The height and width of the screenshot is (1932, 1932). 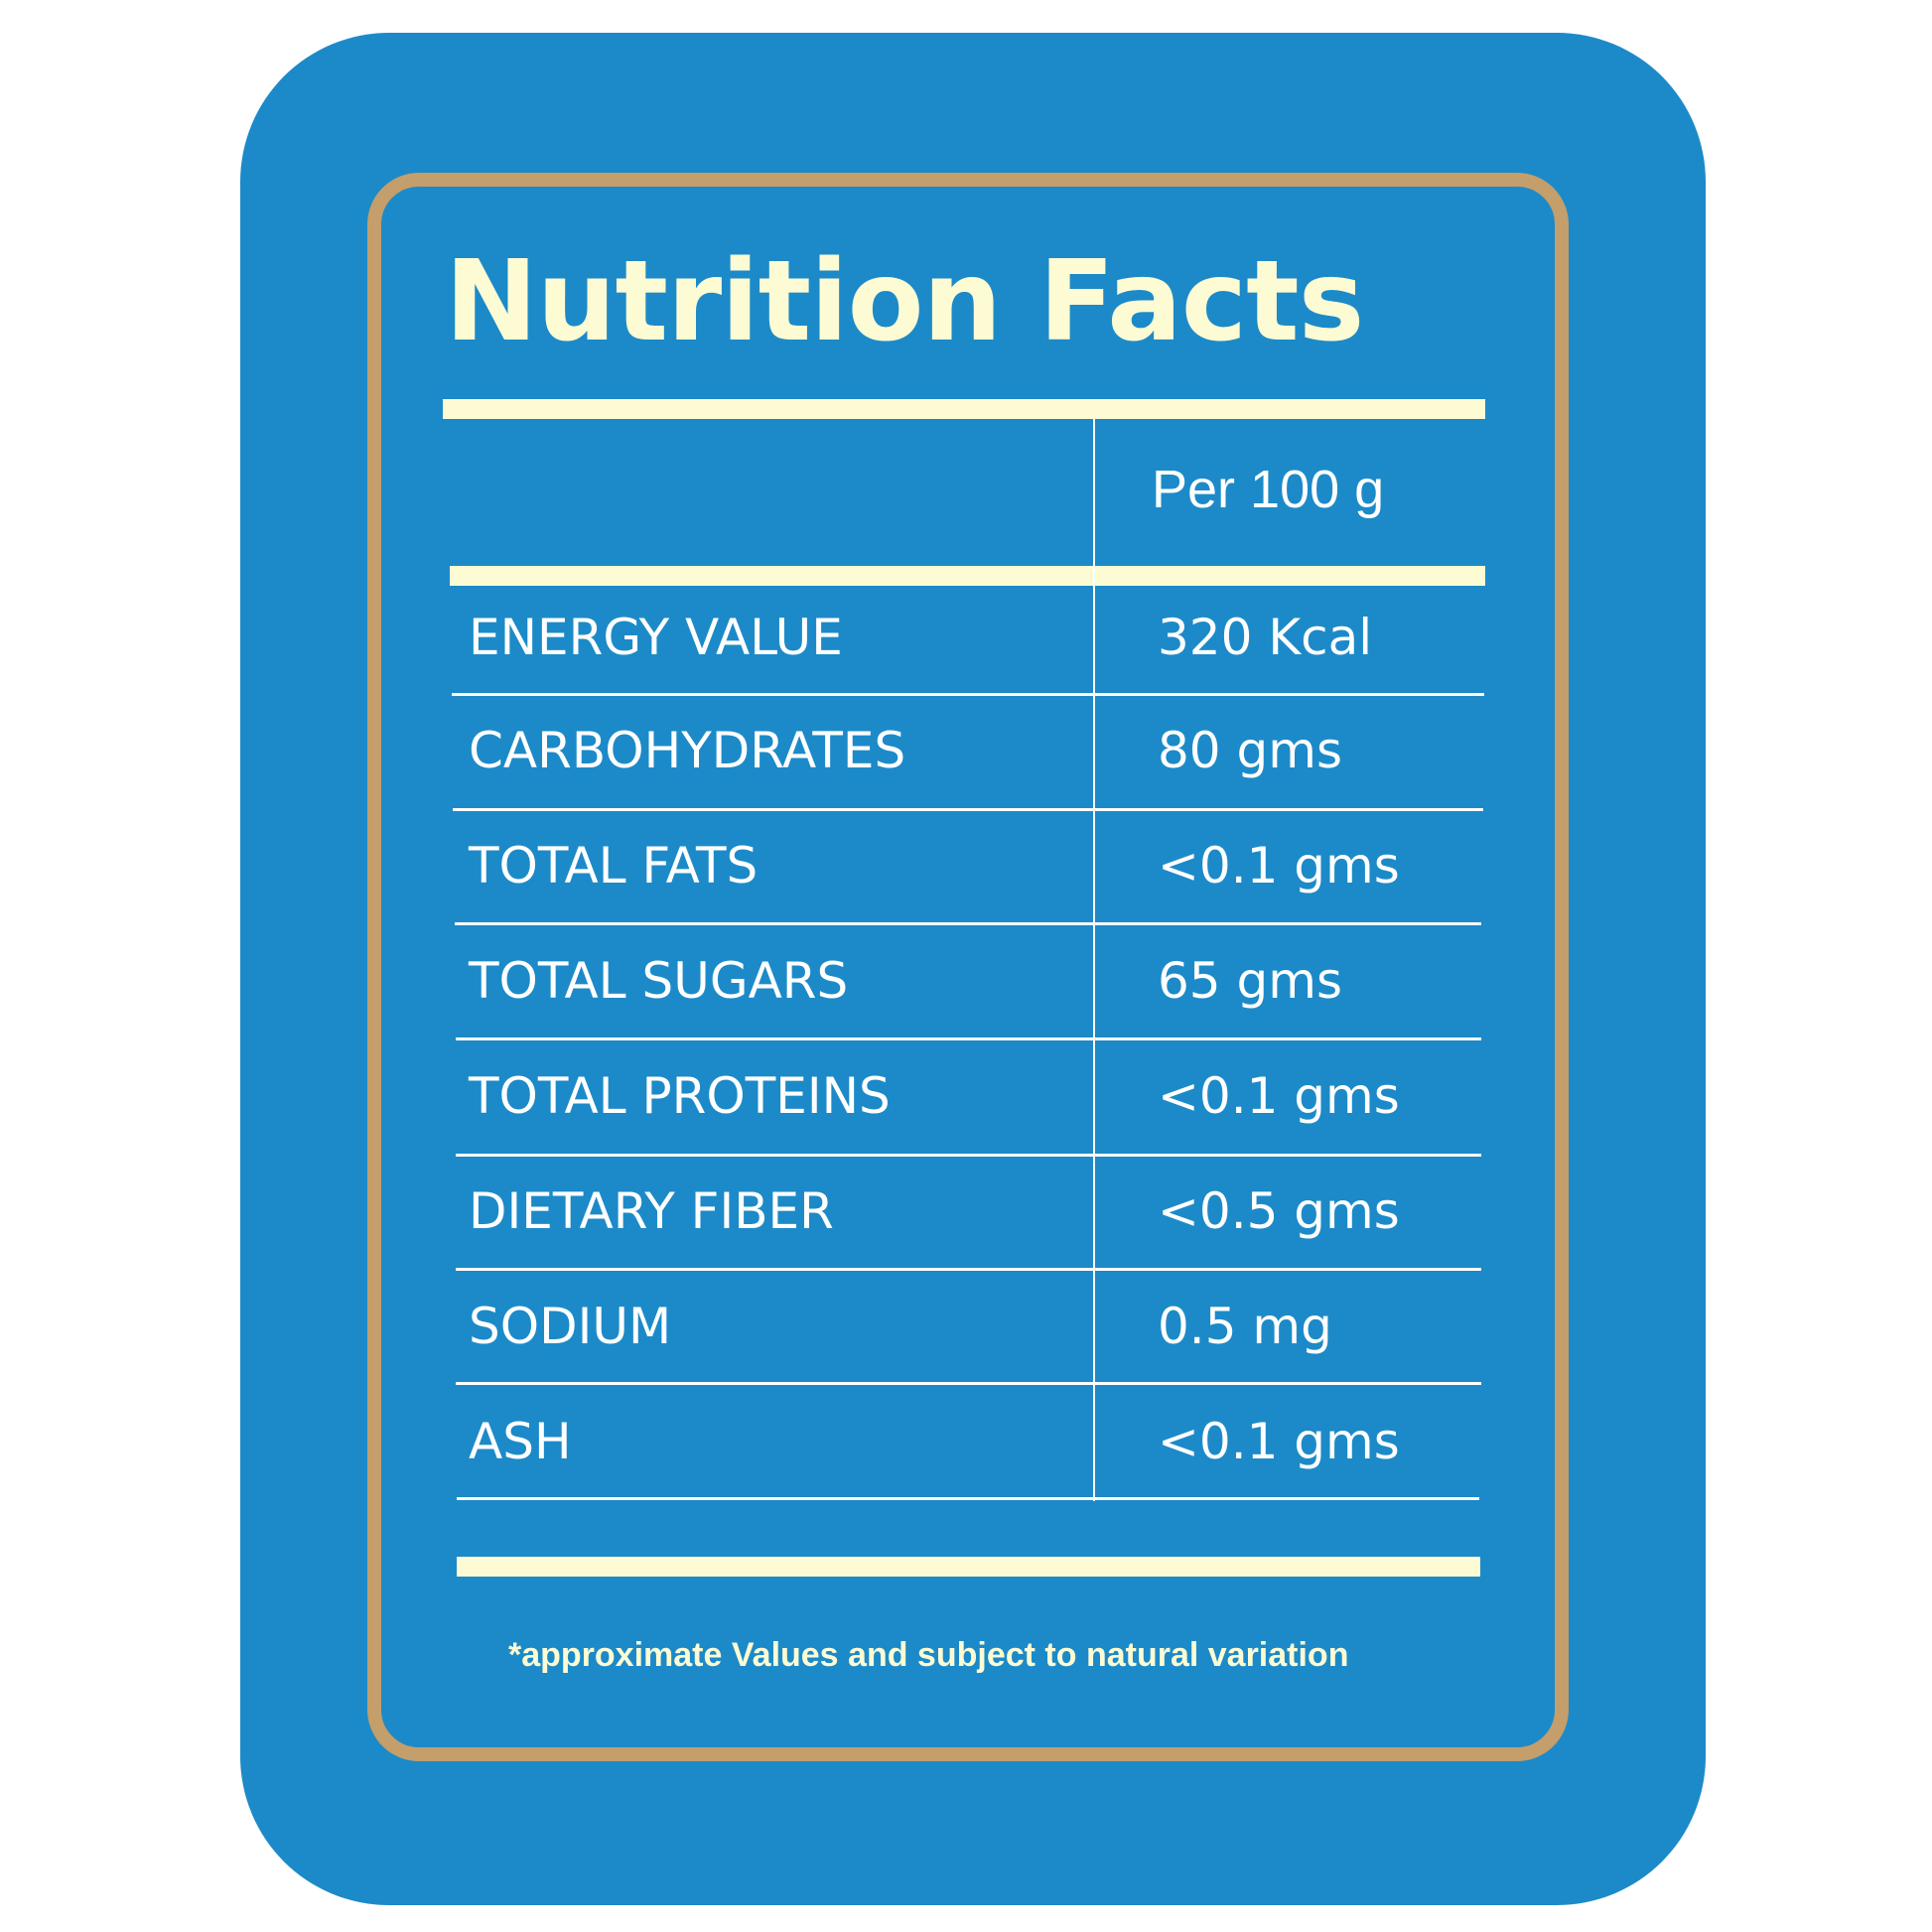 I want to click on row-carbohydrates-value: 80 gms, so click(x=1250, y=751).